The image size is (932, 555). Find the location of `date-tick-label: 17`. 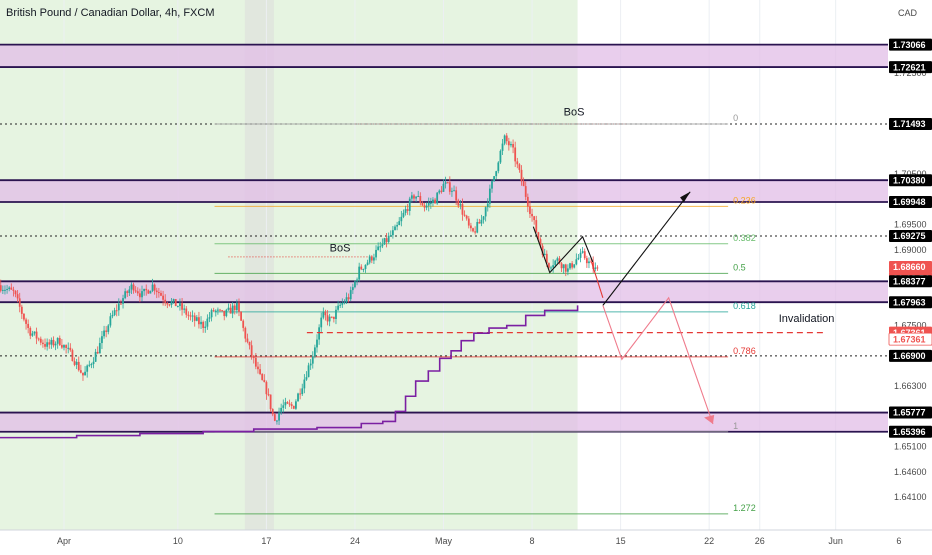

date-tick-label: 17 is located at coordinates (266, 541).